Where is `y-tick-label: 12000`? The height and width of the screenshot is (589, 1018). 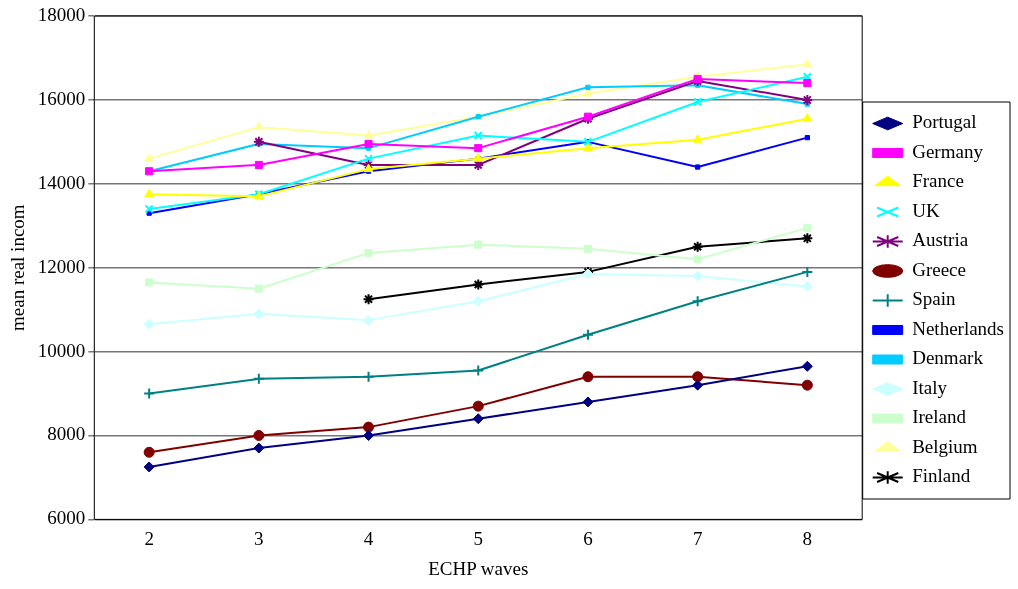 y-tick-label: 12000 is located at coordinates (61, 266).